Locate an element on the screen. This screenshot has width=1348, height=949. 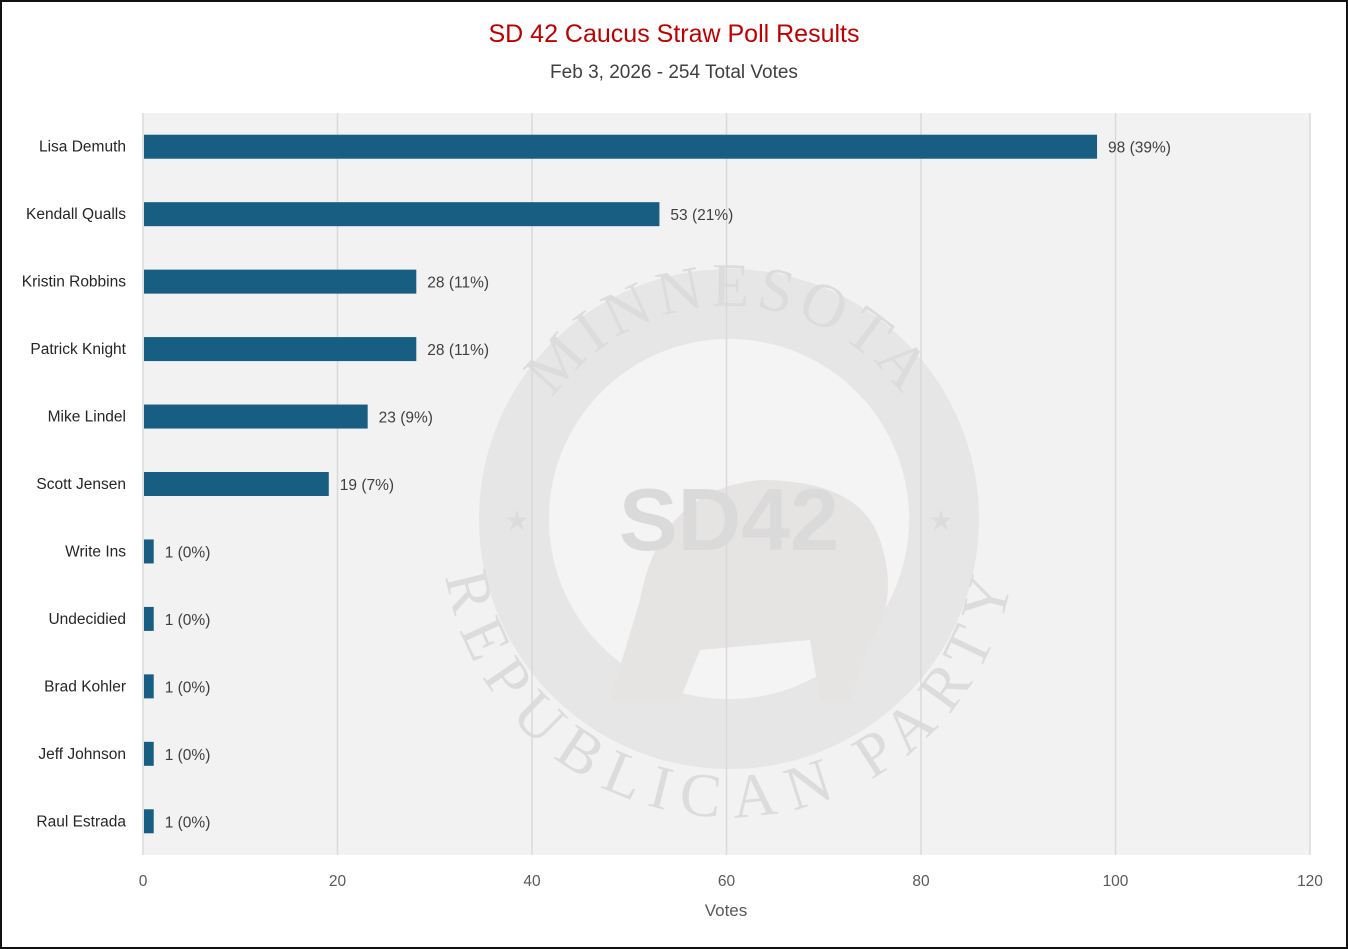
x-tick-label: 120 is located at coordinates (1310, 881).